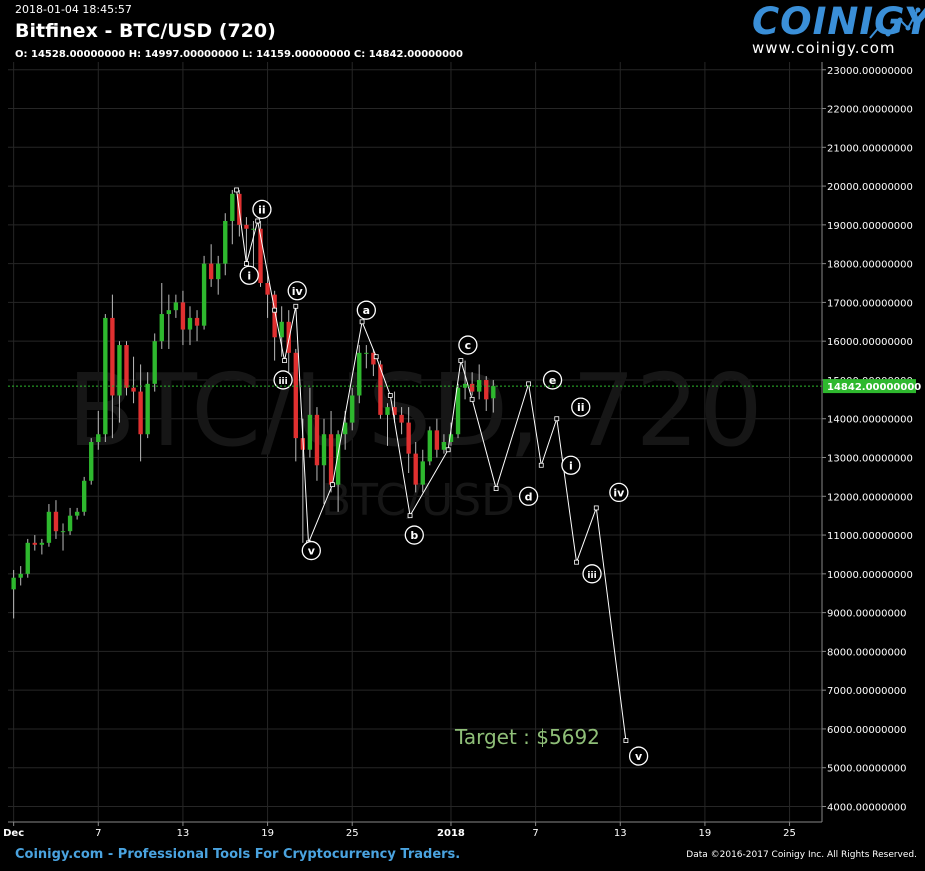  Describe the element at coordinates (895, 23) in the screenshot. I see `logo-chart-icon` at that location.